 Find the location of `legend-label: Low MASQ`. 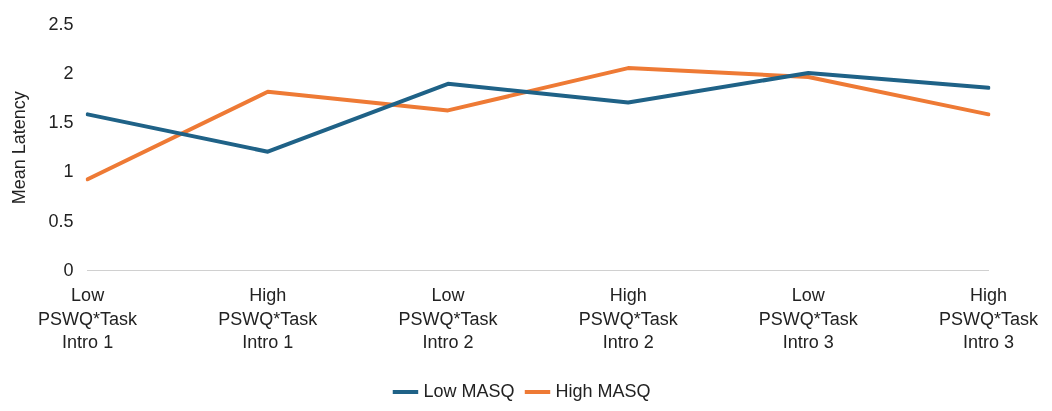

legend-label: Low MASQ is located at coordinates (469, 390).